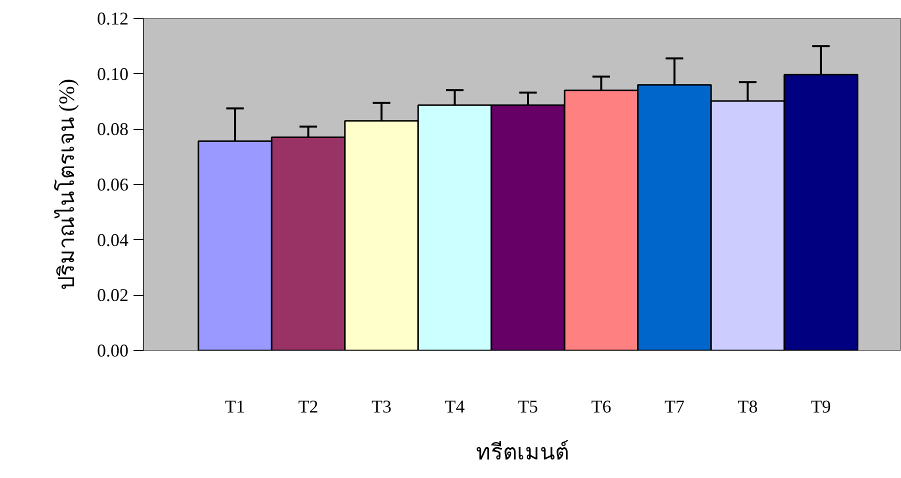  What do you see at coordinates (112, 74) in the screenshot?
I see `y-tick-label: 0.10` at bounding box center [112, 74].